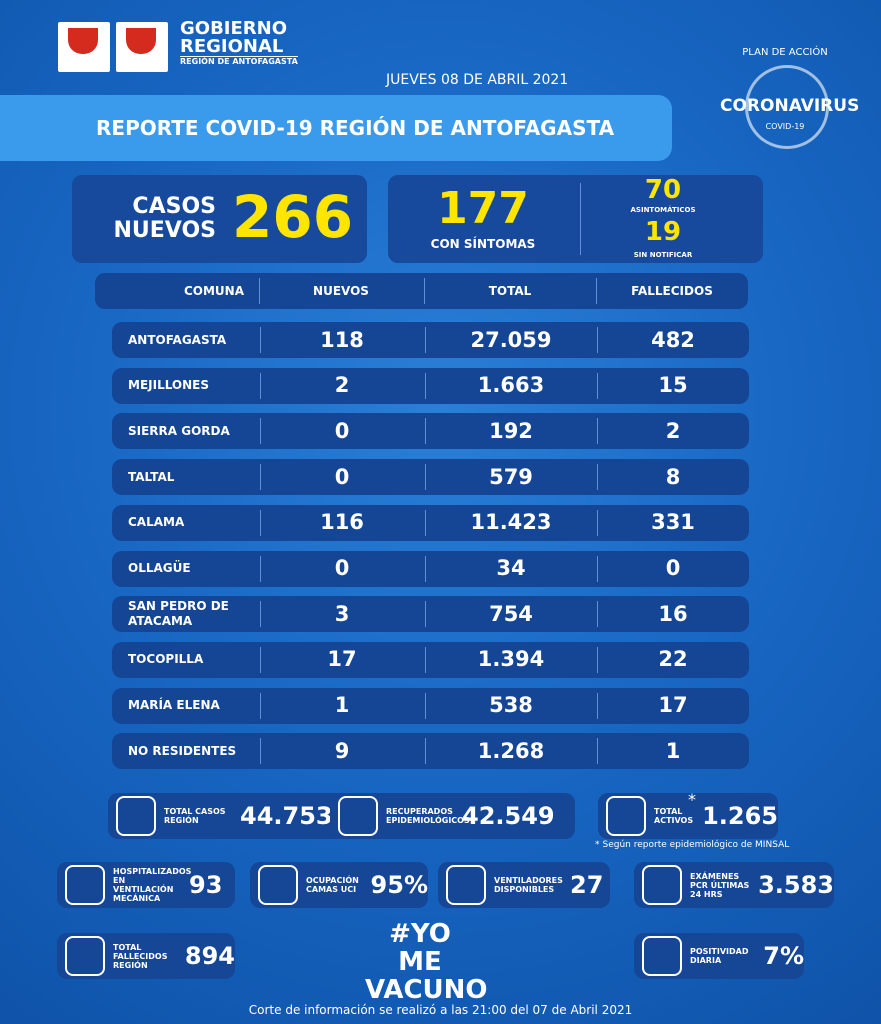 The width and height of the screenshot is (881, 1024). Describe the element at coordinates (510, 291) in the screenshot. I see `column-header: TOTAL` at that location.